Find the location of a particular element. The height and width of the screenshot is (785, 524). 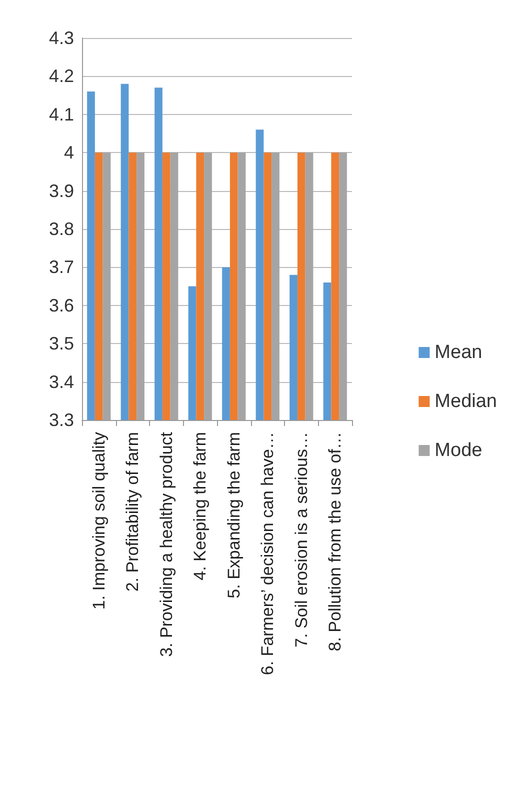

x-tick-label: 3. Providing a healthy product is located at coordinates (166, 544).